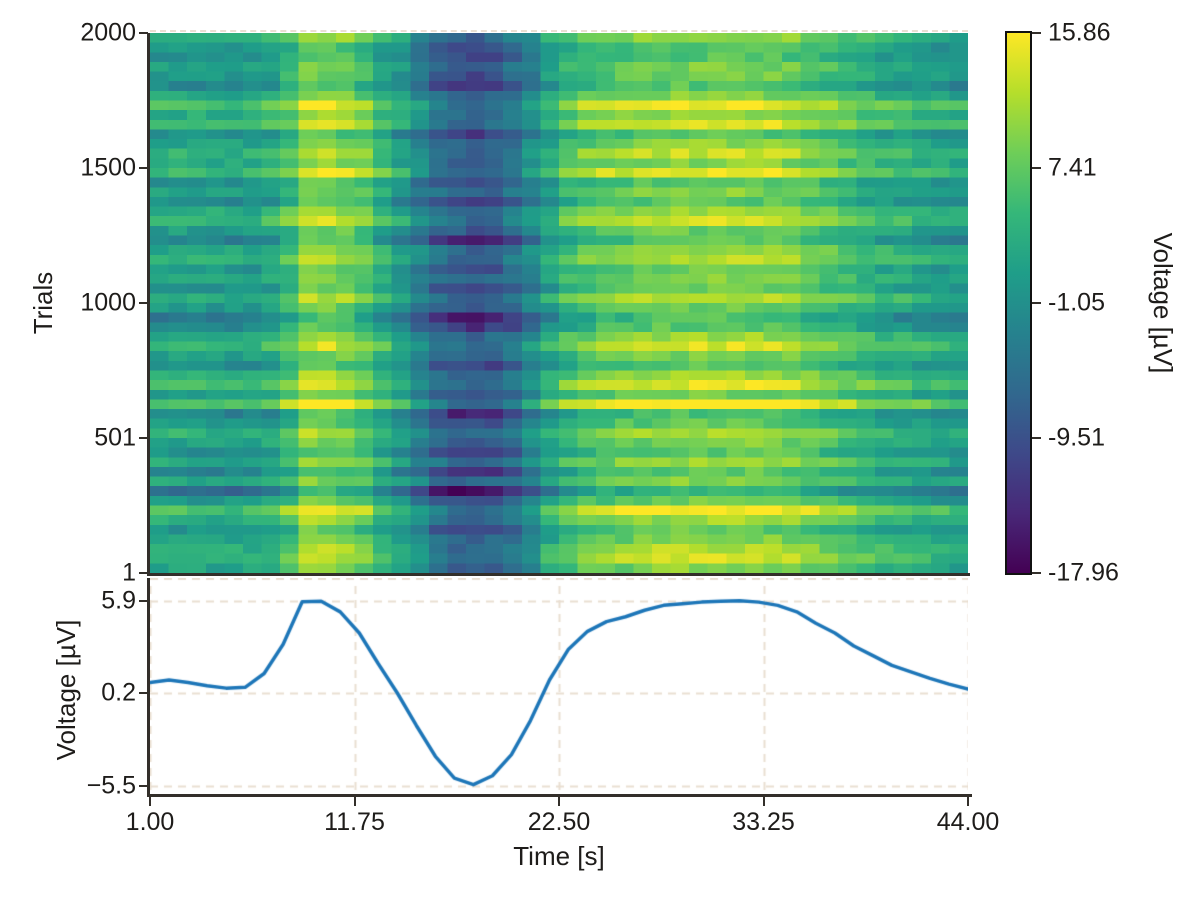  What do you see at coordinates (118, 692) in the screenshot?
I see `line-ytick-label: 0.2` at bounding box center [118, 692].